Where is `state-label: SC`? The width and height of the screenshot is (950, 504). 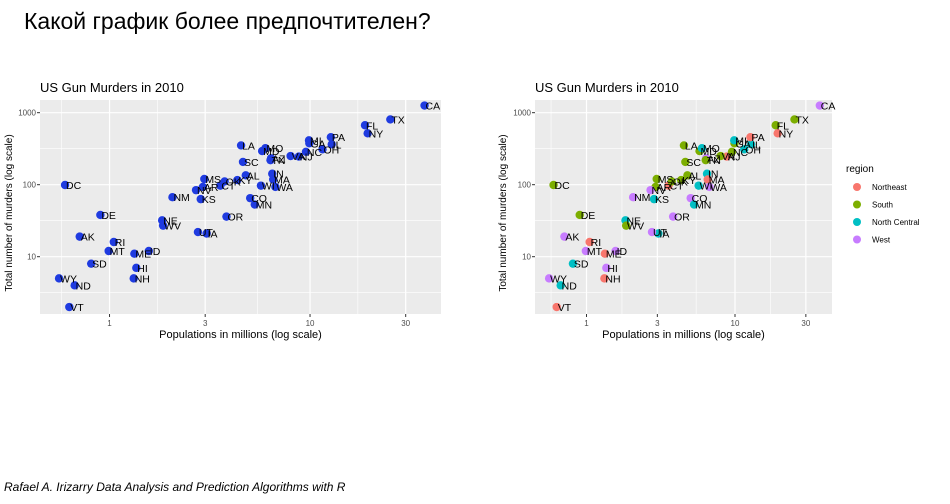
state-label: SC is located at coordinates (693, 163).